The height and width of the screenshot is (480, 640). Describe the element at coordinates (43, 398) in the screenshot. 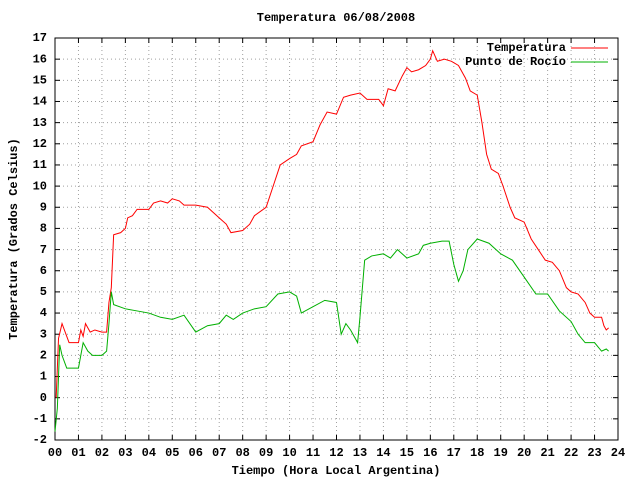

I see `y-tick-label: 0` at that location.